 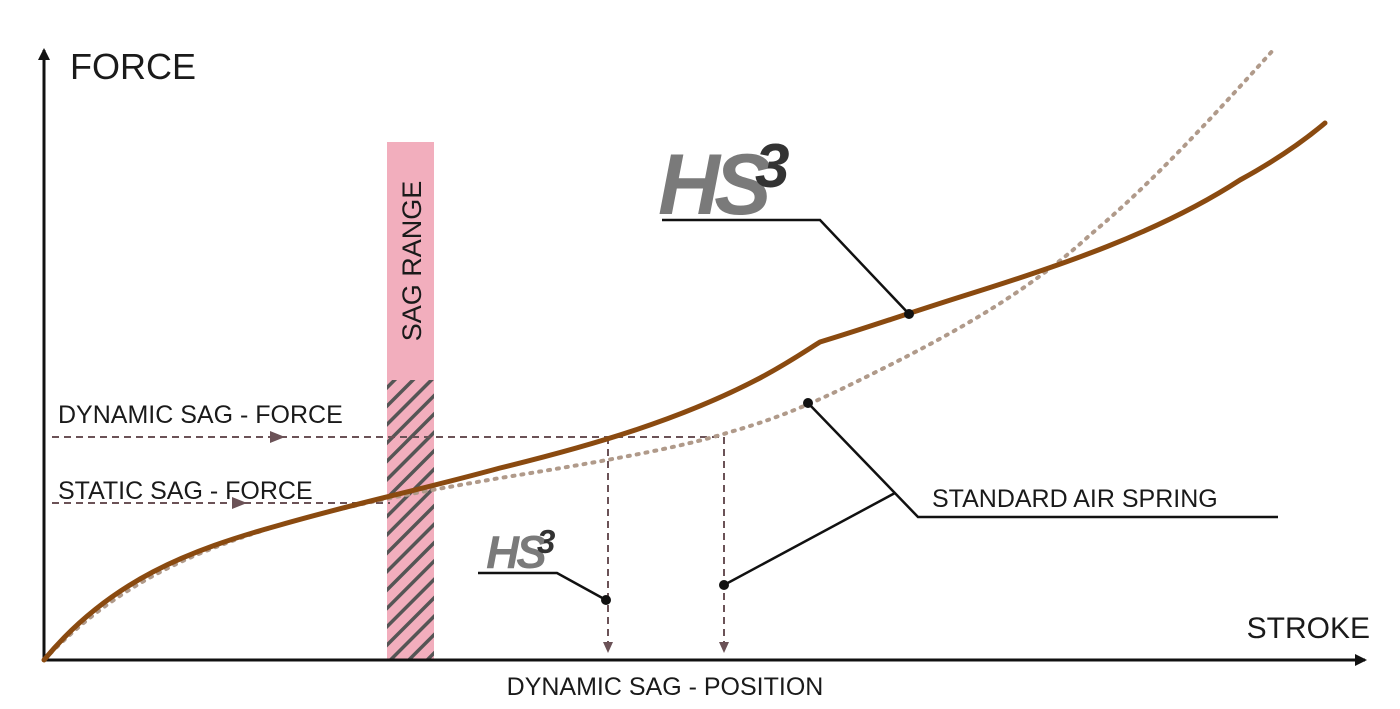 What do you see at coordinates (133, 66) in the screenshot?
I see `y-axis-label: FORCE` at bounding box center [133, 66].